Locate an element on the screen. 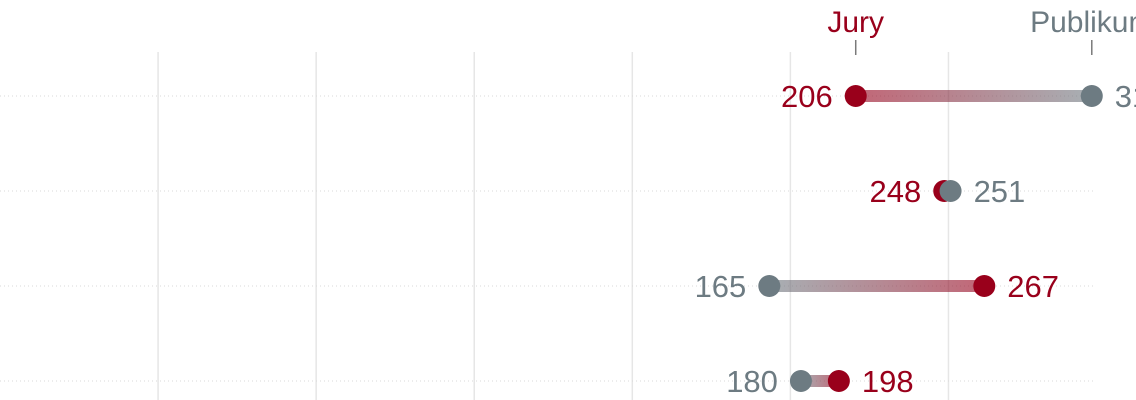 This screenshot has width=1136, height=400. jury-value-label: 206 is located at coordinates (807, 96).